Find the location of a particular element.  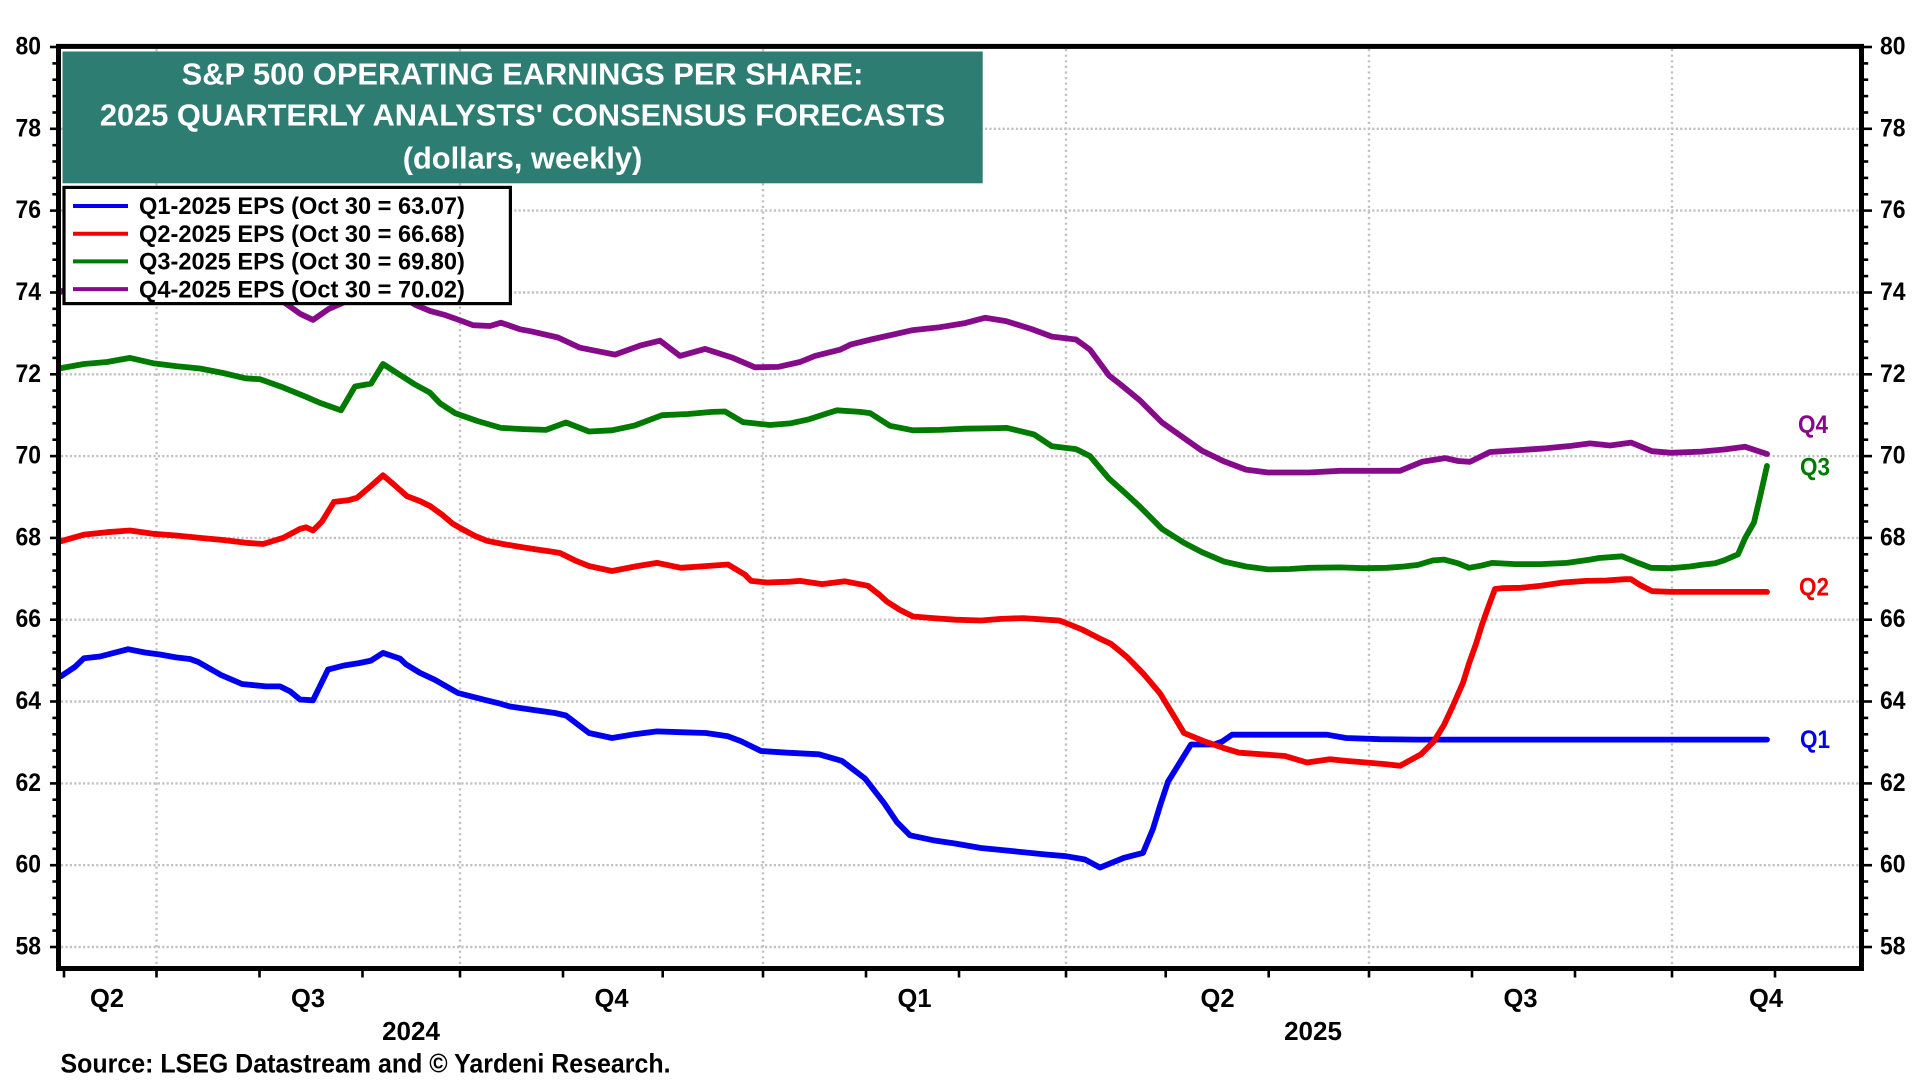

svg-text: 2025 is located at coordinates (1313, 1031).